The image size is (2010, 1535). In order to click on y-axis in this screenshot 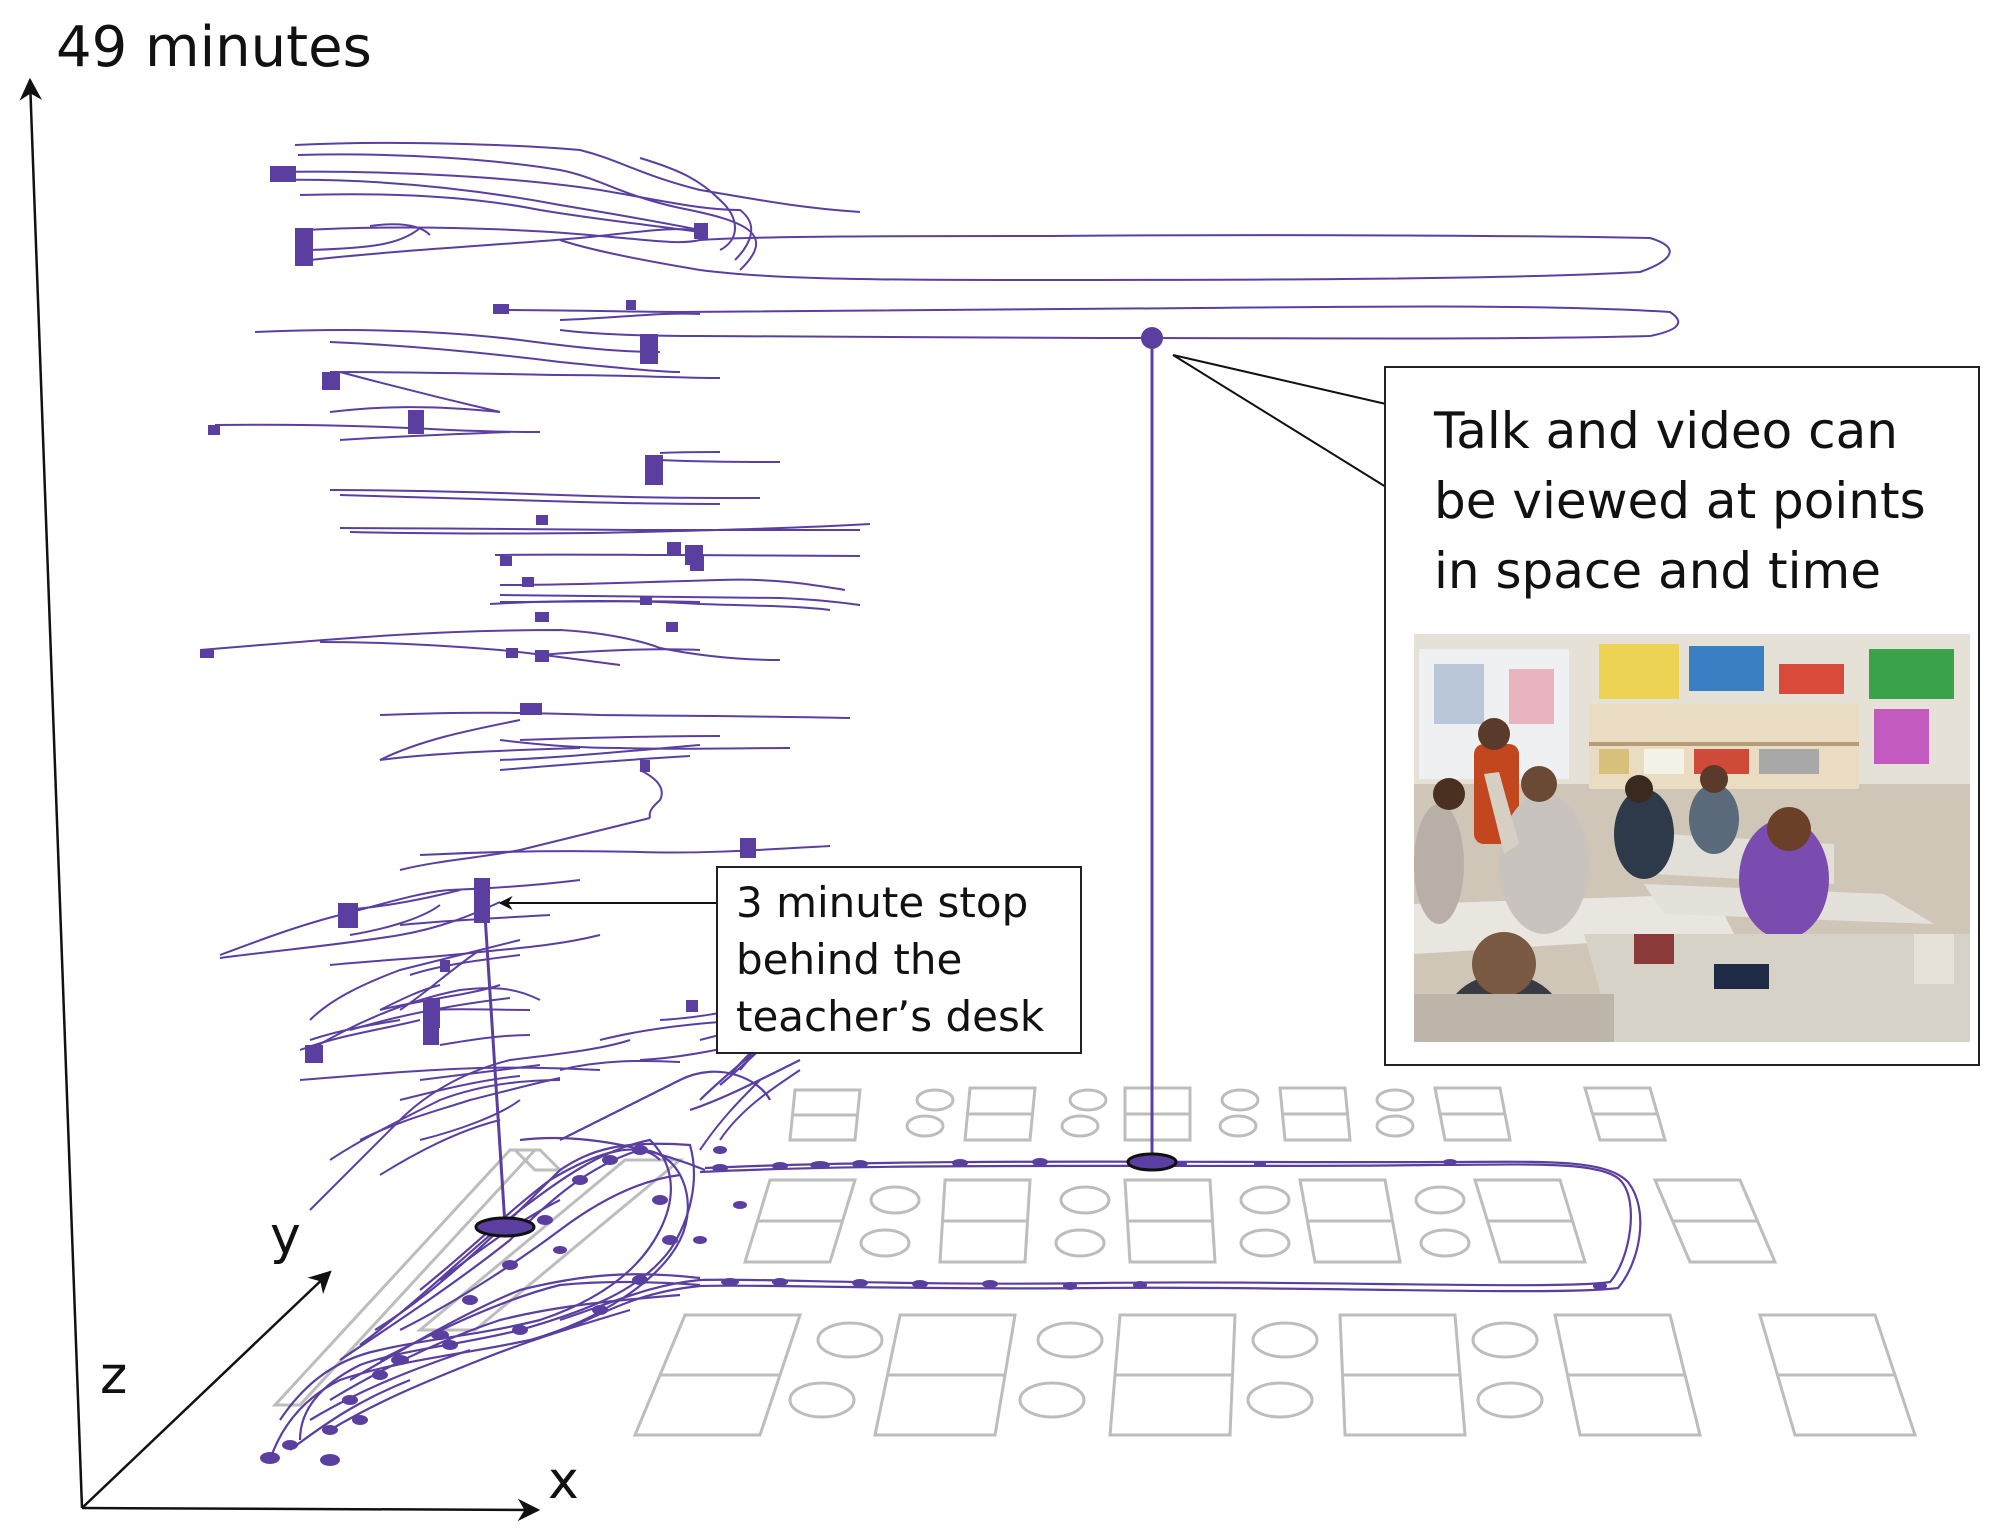, I will do `click(206, 1389)`.